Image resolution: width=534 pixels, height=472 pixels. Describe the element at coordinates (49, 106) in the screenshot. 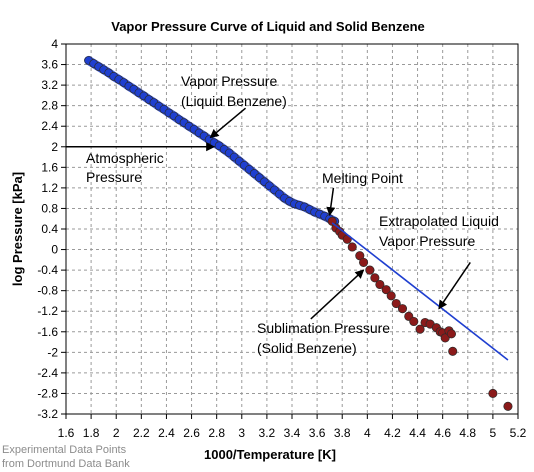

I see `y-tick-label: 2.8` at that location.